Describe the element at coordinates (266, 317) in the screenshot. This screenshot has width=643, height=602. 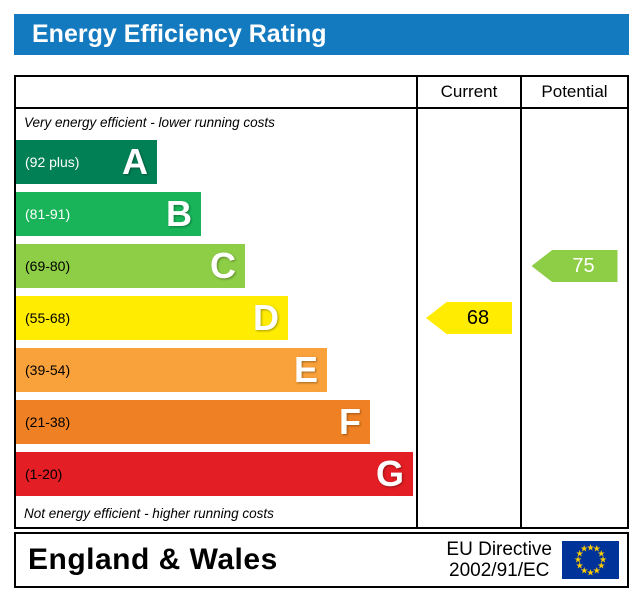
I see `band-letter: D` at that location.